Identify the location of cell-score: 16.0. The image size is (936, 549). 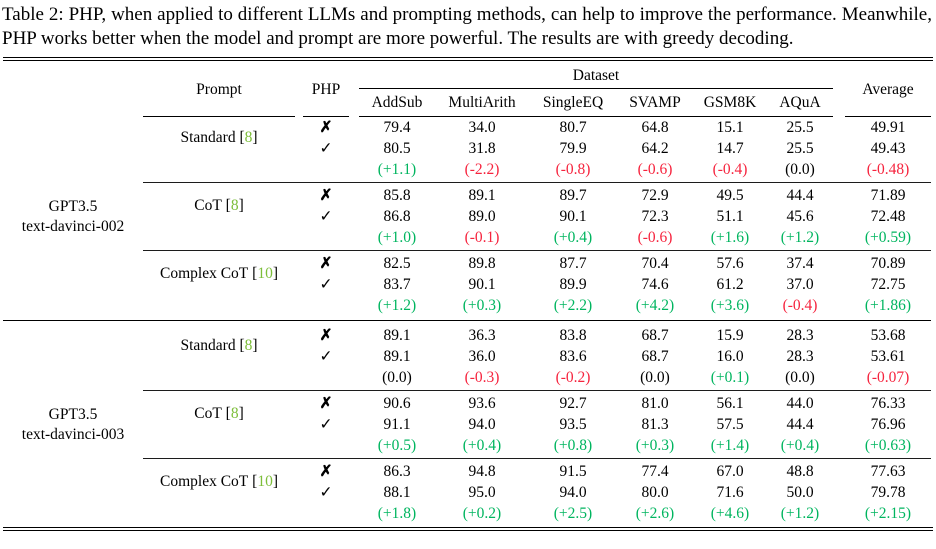
(730, 356).